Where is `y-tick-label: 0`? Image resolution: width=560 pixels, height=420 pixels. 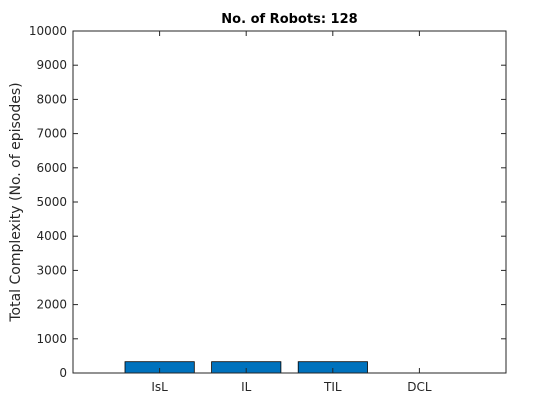 y-tick-label: 0 is located at coordinates (63, 373).